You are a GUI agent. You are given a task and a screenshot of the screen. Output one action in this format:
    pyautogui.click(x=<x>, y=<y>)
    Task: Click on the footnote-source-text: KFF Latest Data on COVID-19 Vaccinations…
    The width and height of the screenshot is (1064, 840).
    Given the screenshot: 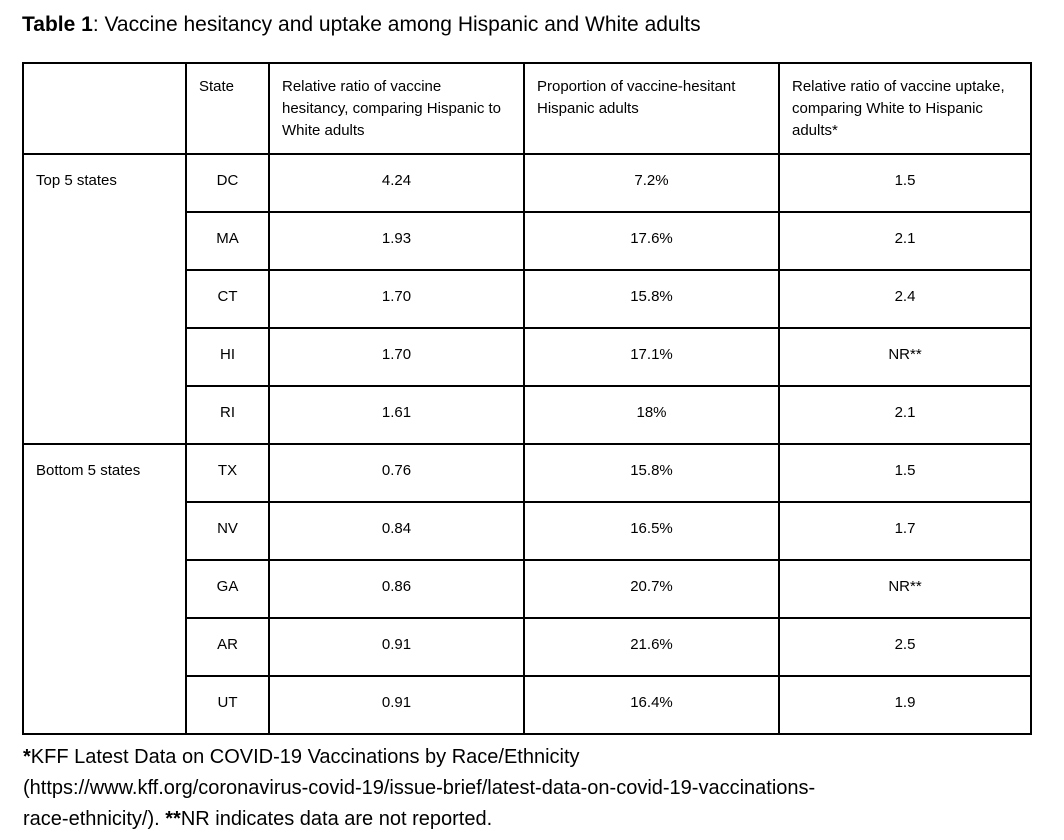 What is the action you would take?
    pyautogui.click(x=305, y=757)
    